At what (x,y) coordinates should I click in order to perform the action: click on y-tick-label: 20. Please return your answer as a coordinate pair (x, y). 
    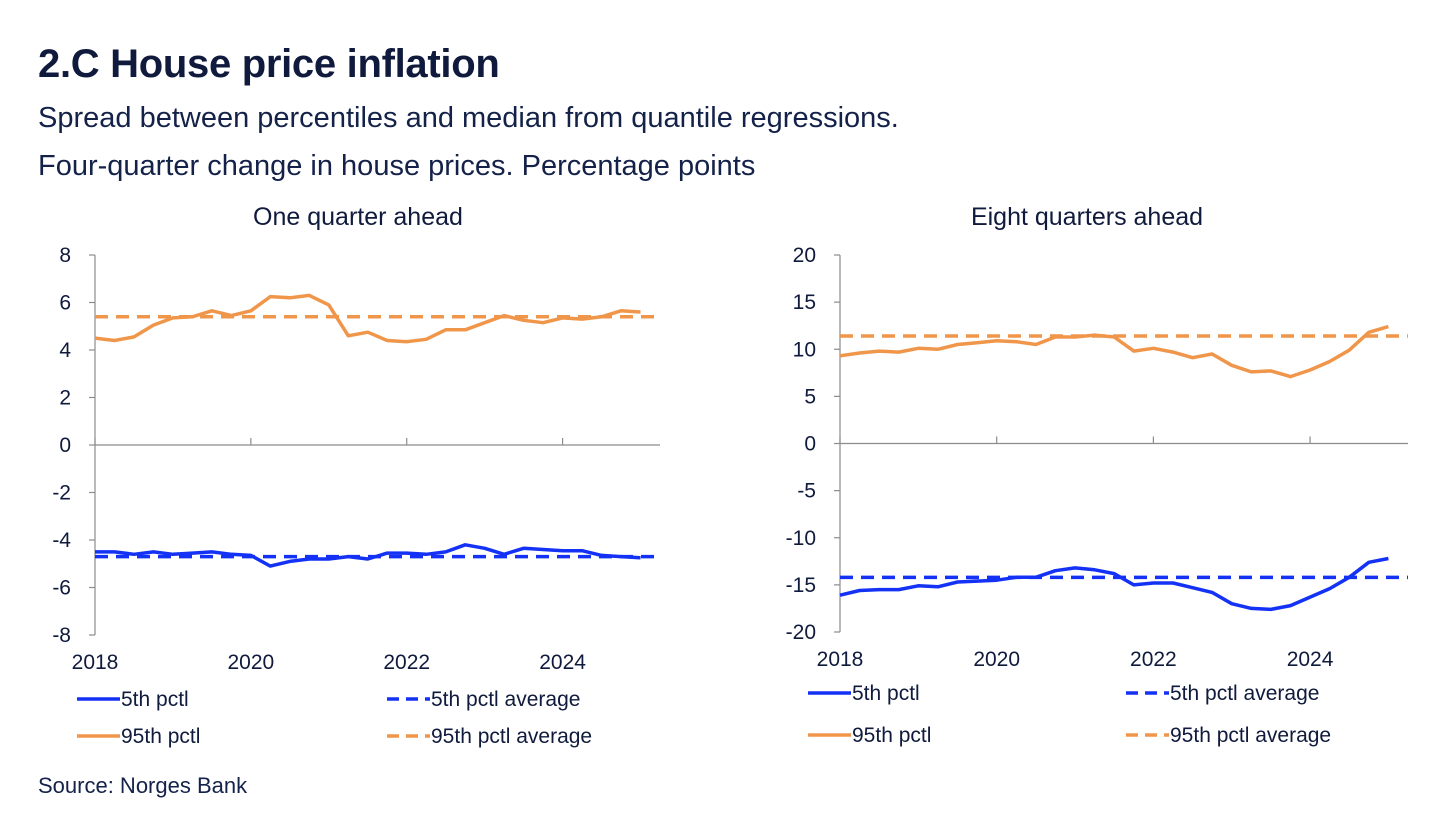
    Looking at the image, I should click on (804, 255).